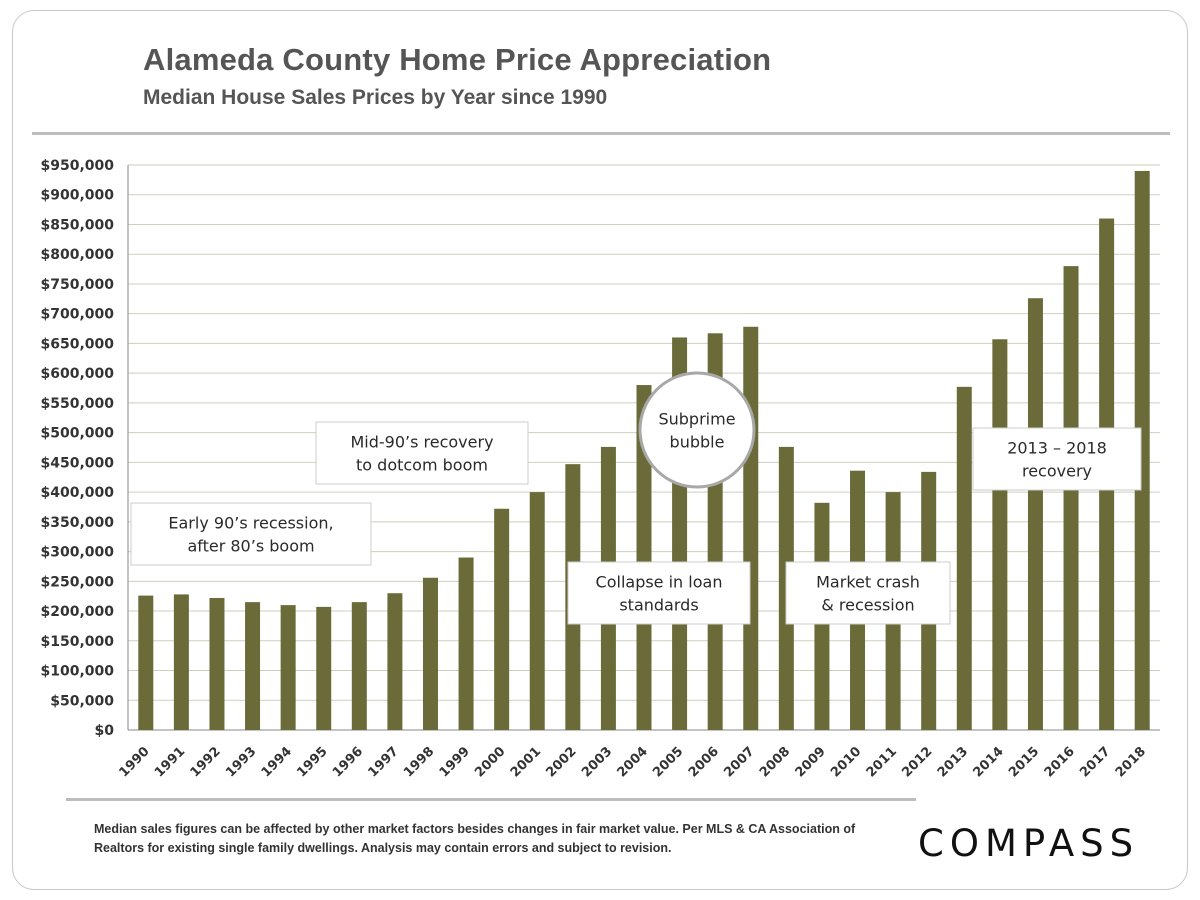  Describe the element at coordinates (1057, 471) in the screenshot. I see `annotation-text: recovery` at that location.